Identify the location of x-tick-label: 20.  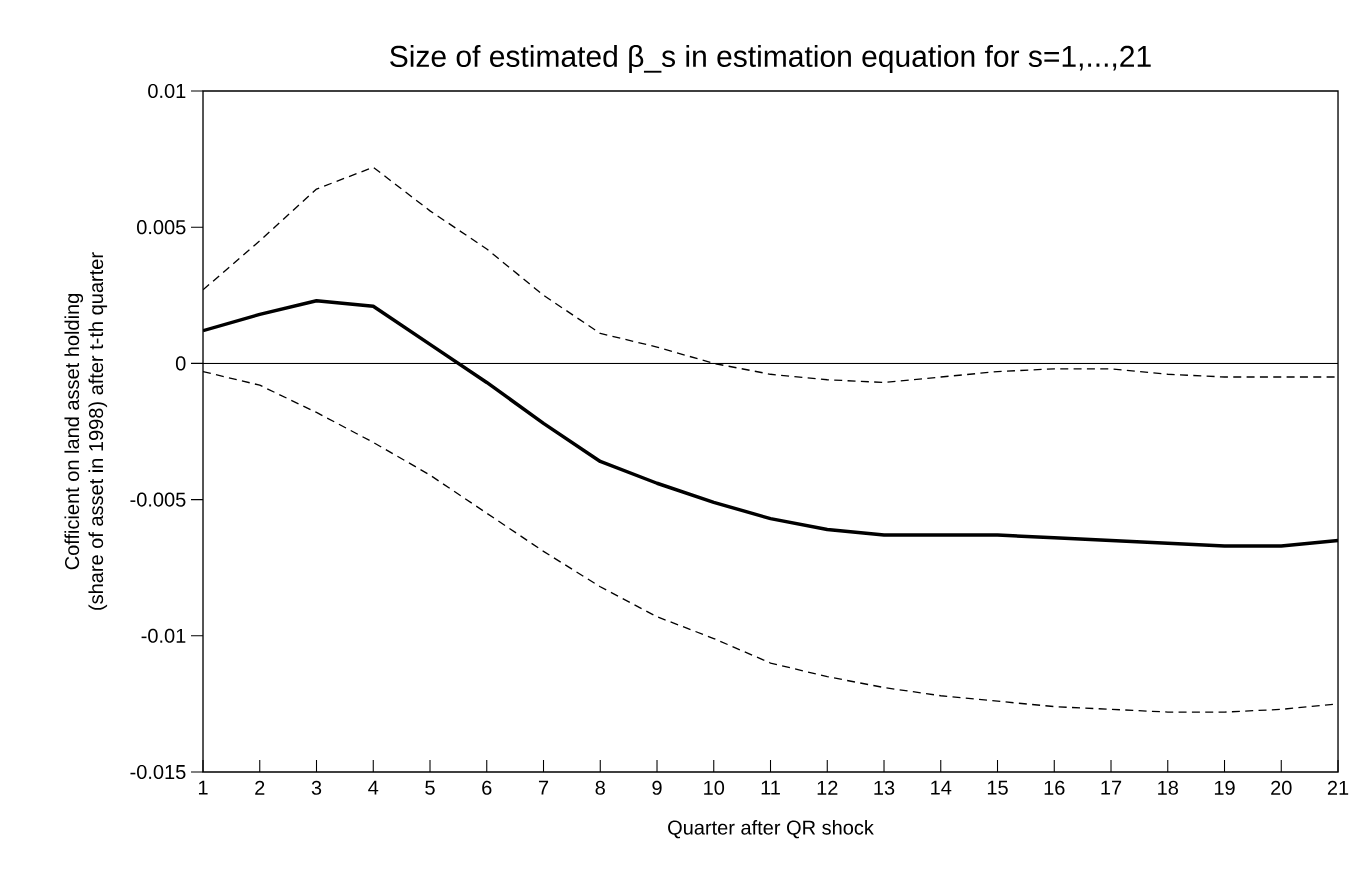
(1281, 787).